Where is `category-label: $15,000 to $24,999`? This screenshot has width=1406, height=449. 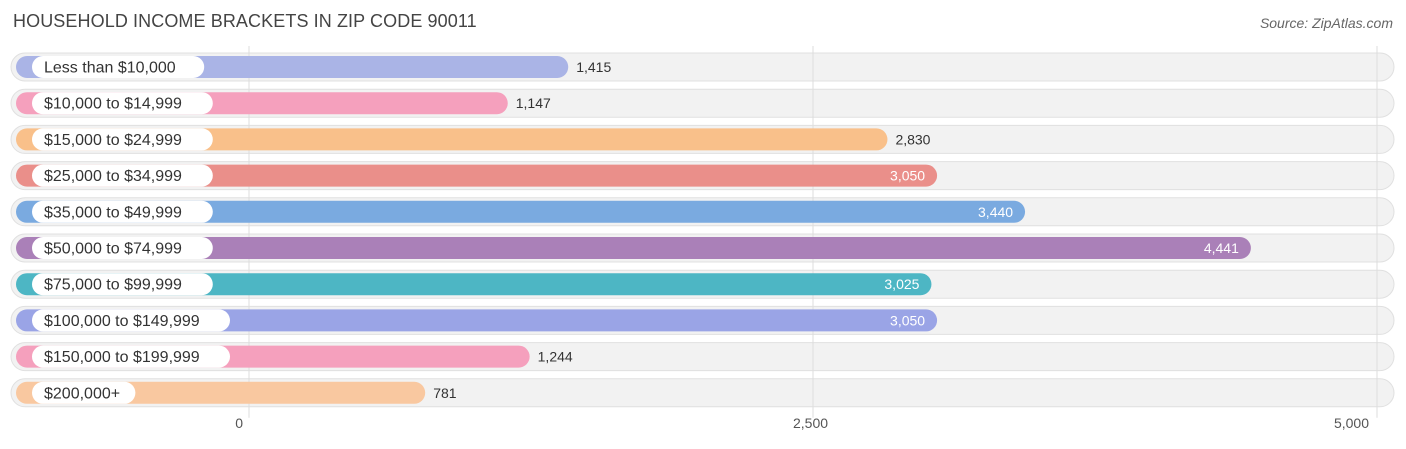 category-label: $15,000 to $24,999 is located at coordinates (113, 140).